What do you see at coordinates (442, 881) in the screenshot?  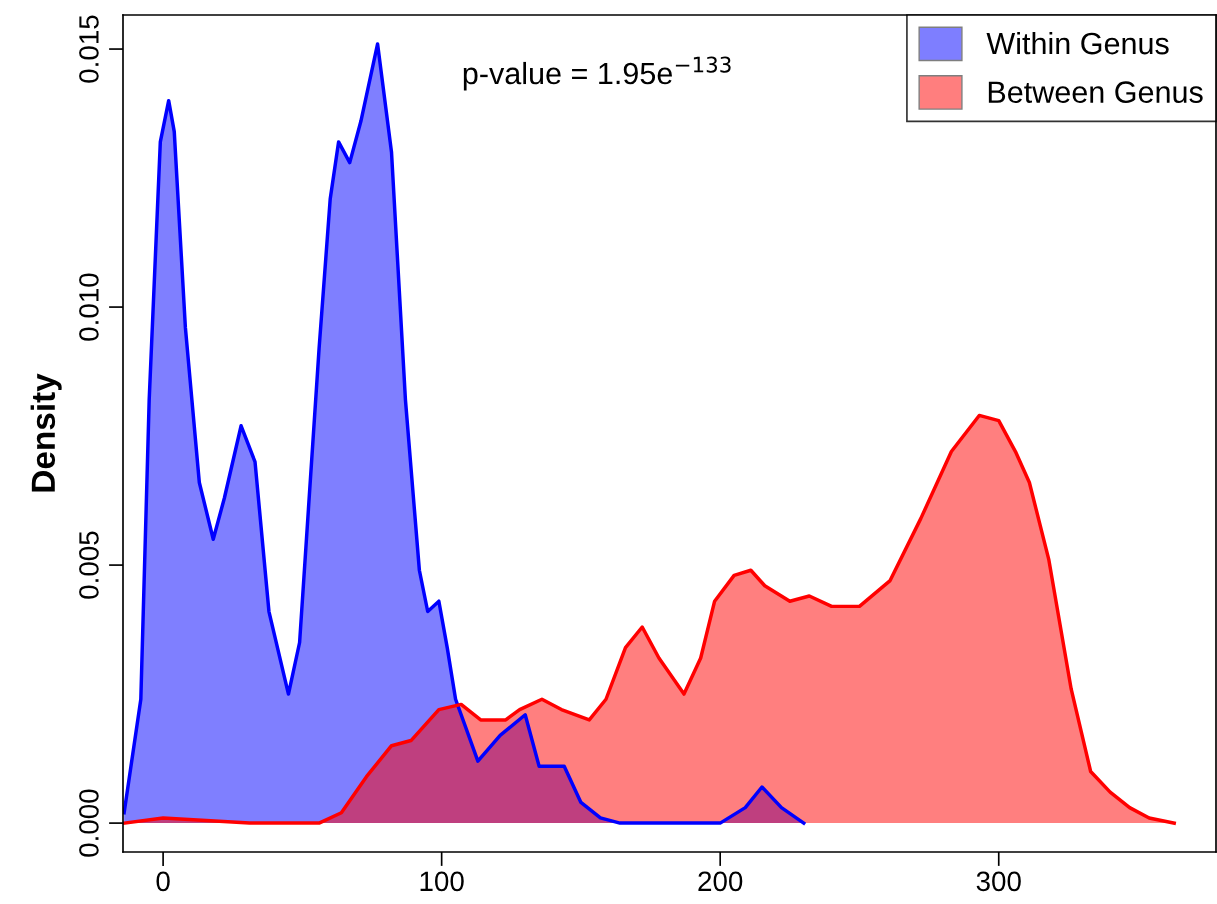 I see `x-tick-label: 100` at bounding box center [442, 881].